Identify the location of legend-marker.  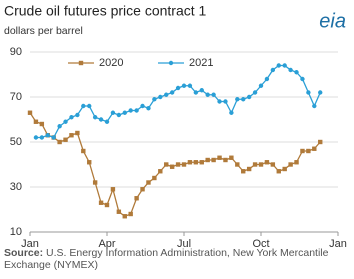
(81, 63).